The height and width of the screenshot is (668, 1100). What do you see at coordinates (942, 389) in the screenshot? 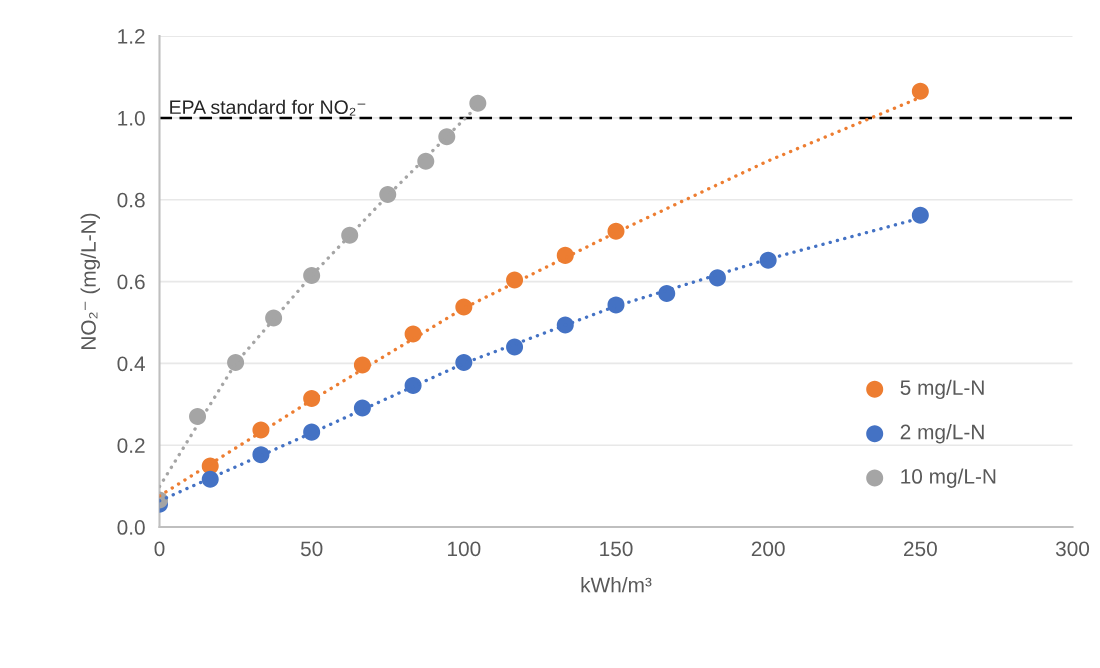
I see `legend-label: 5 mg/L-N` at bounding box center [942, 389].